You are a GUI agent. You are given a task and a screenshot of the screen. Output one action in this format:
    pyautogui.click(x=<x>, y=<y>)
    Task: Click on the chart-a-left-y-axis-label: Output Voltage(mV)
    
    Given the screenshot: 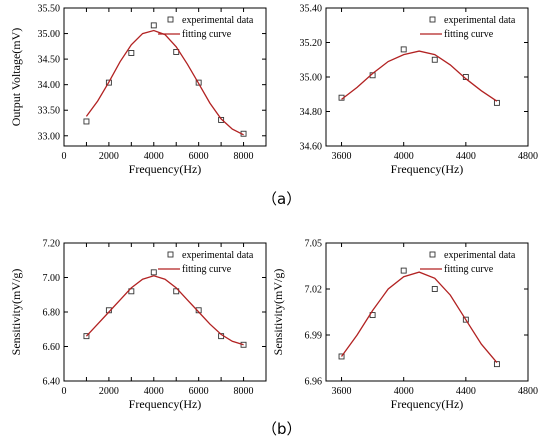 What is the action you would take?
    pyautogui.click(x=16, y=77)
    